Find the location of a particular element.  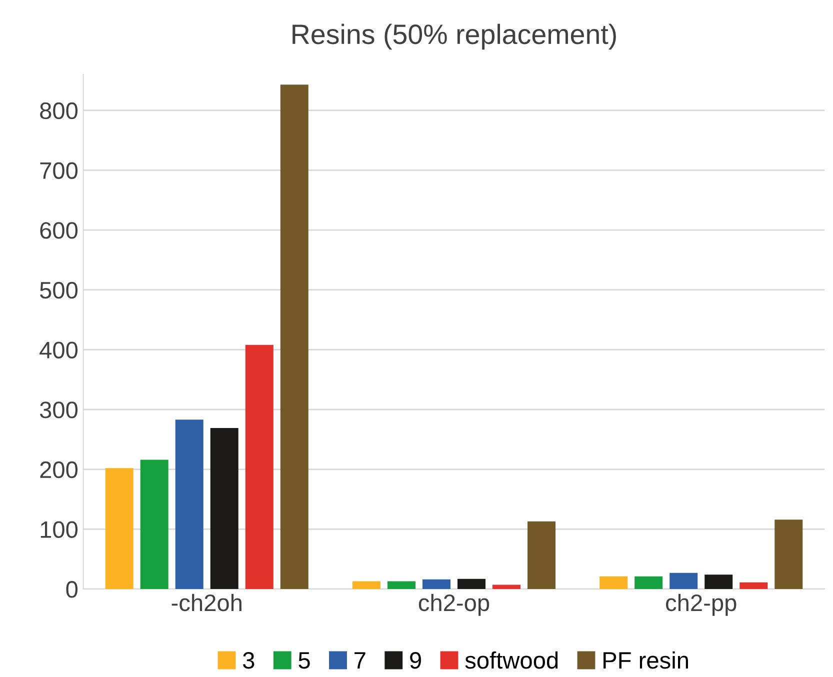

legend-label: 9 is located at coordinates (415, 660).